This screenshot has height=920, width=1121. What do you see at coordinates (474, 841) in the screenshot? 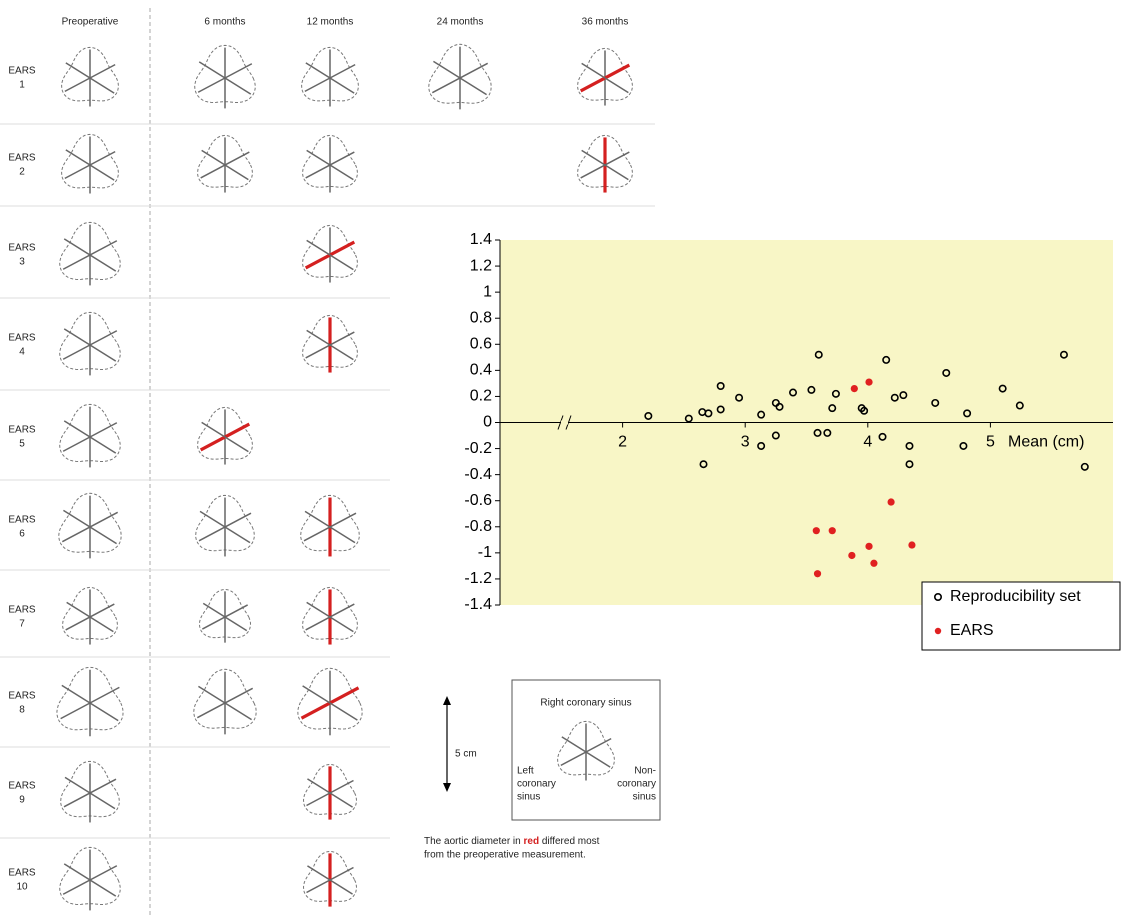
I see `caption-text: The aortic diameter in` at bounding box center [474, 841].